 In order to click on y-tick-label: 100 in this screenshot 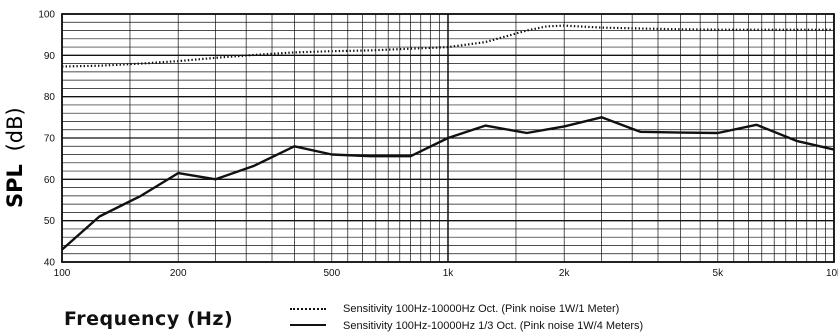, I will do `click(46, 15)`.